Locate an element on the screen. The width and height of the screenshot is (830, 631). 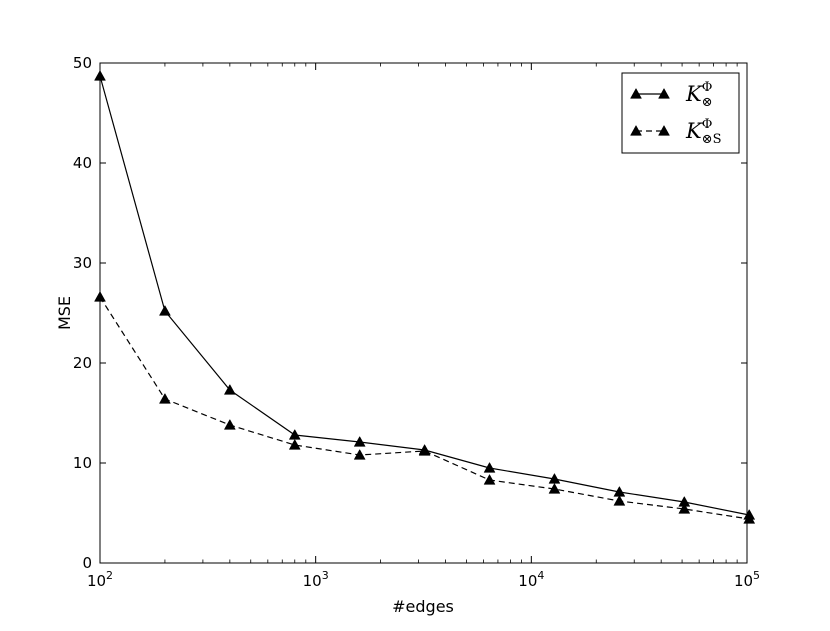
y-tick-label: 20 is located at coordinates (82, 363).